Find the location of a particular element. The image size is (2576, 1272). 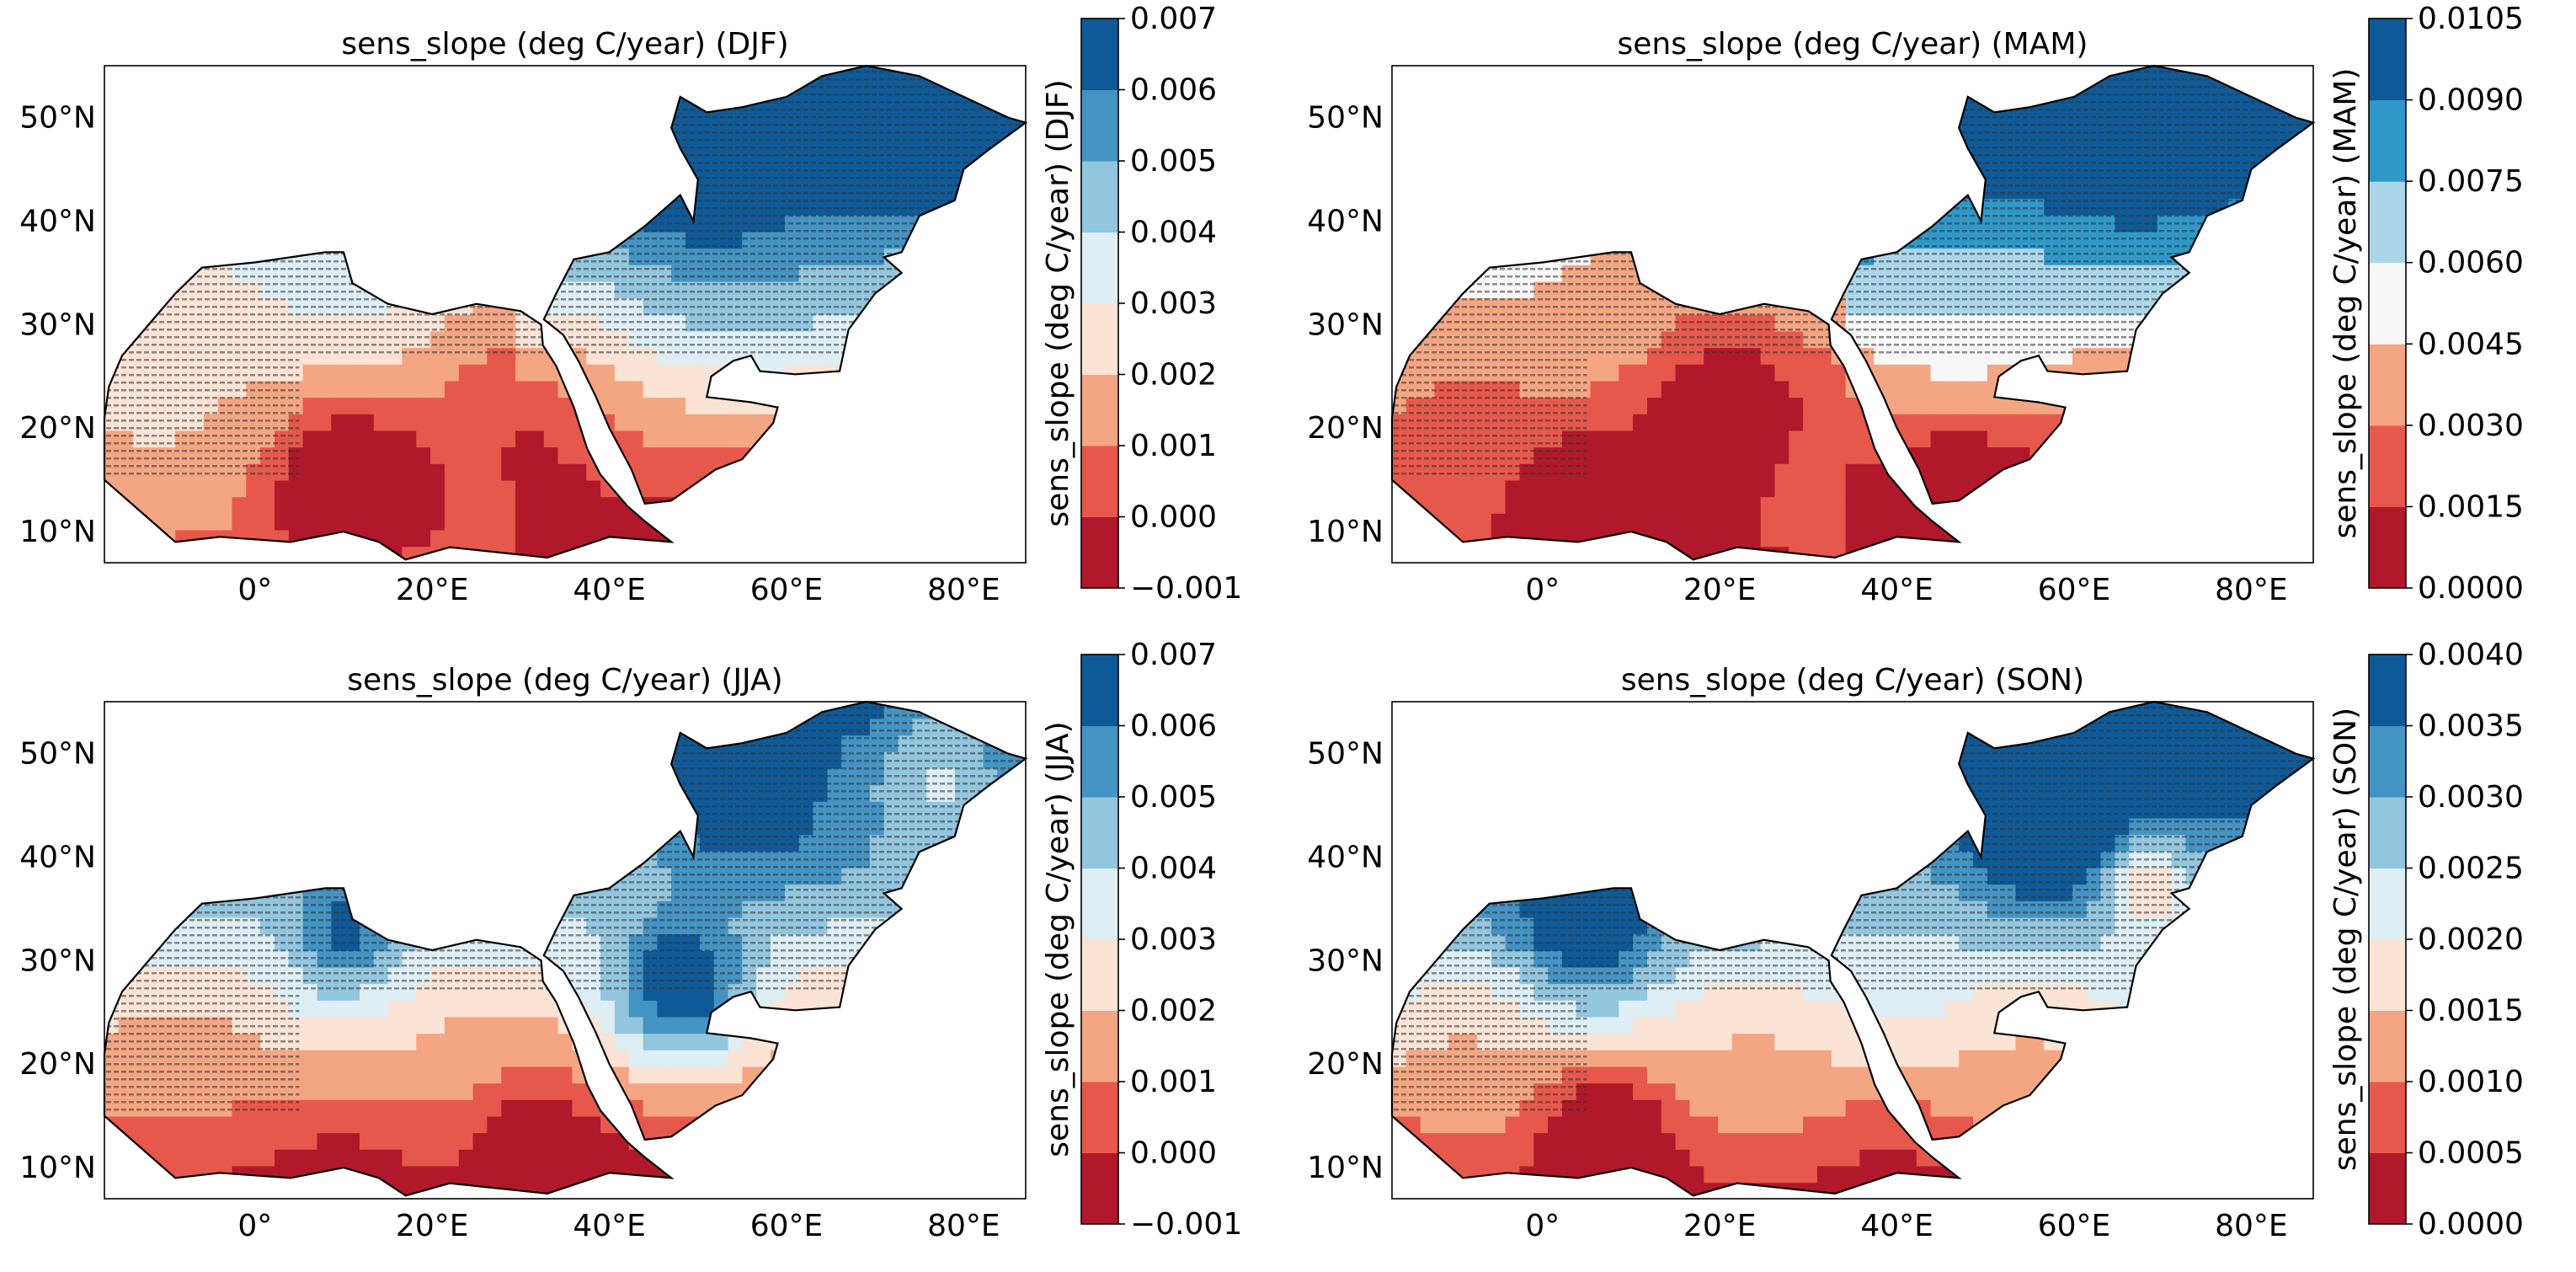

chart-title: sens_slope (deg C/year) (MAM) is located at coordinates (1853, 44).